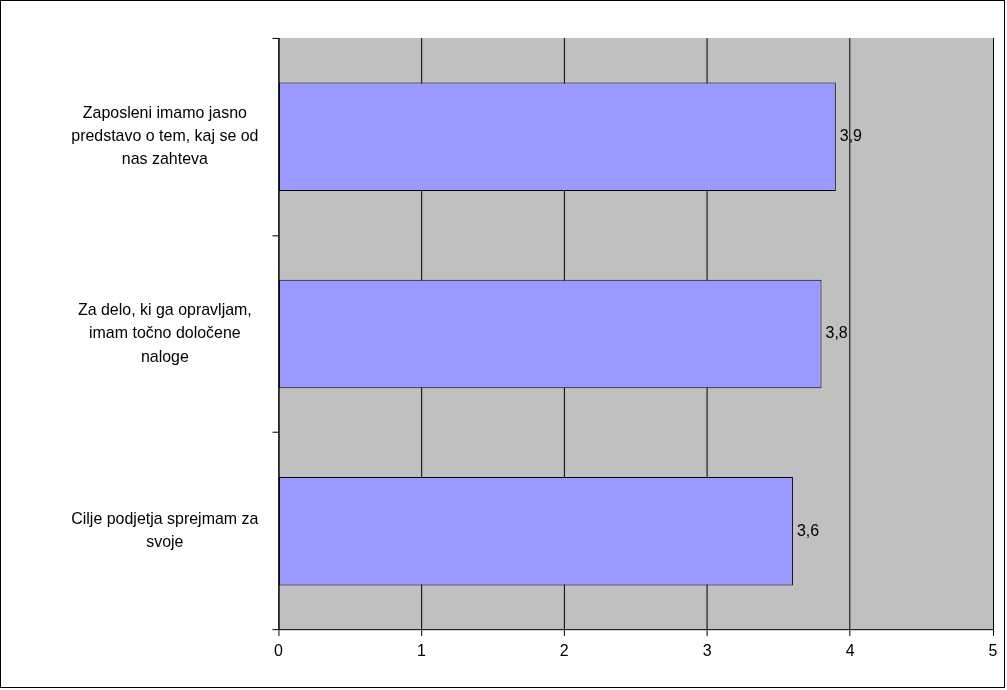 This screenshot has width=1007, height=690. What do you see at coordinates (165, 136) in the screenshot?
I see `y-tick-label: Zaposleni imamo jasno predstavo o tem, kaj se od nas zahteva` at bounding box center [165, 136].